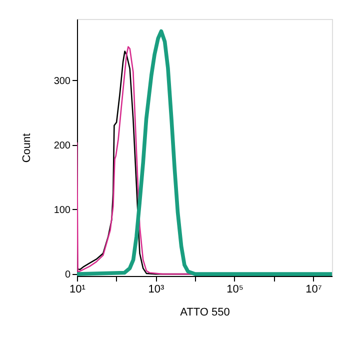 Image resolution: width=353 pixels, height=347 pixels. Describe the element at coordinates (26, 148) in the screenshot. I see `y-axis-title: Count` at that location.